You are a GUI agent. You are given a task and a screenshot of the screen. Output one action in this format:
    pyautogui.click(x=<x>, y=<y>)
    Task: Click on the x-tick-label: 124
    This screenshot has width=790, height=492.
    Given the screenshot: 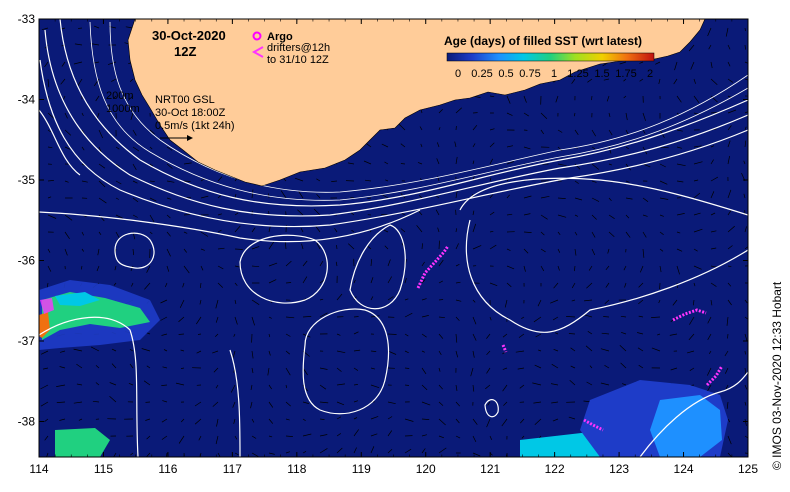 What is the action you would take?
    pyautogui.click(x=684, y=469)
    